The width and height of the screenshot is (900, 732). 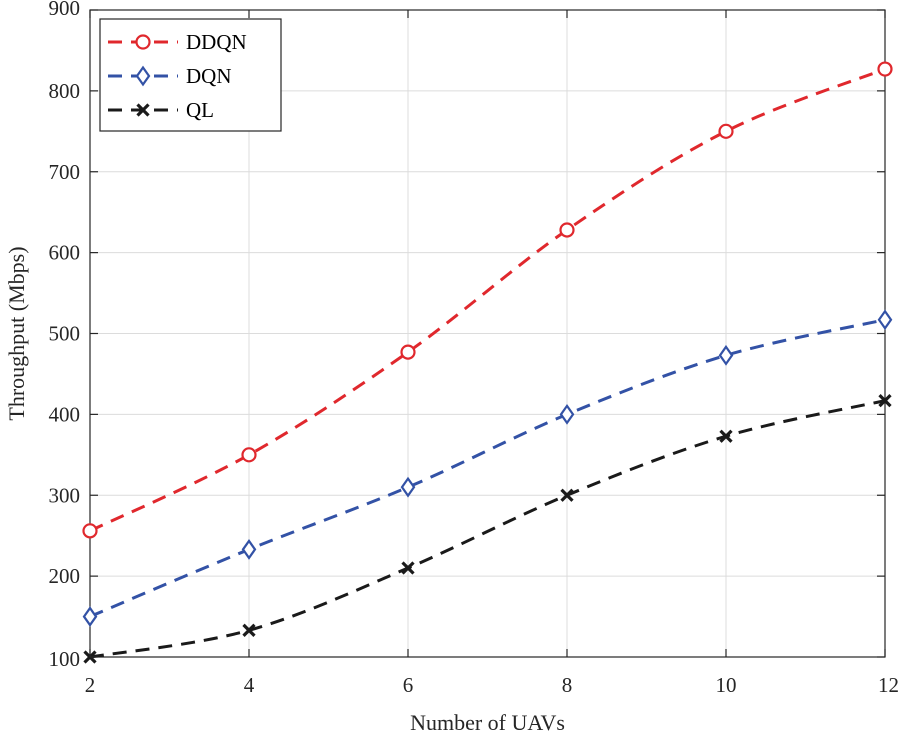 I want to click on y-tick-label: 700, so click(x=65, y=172).